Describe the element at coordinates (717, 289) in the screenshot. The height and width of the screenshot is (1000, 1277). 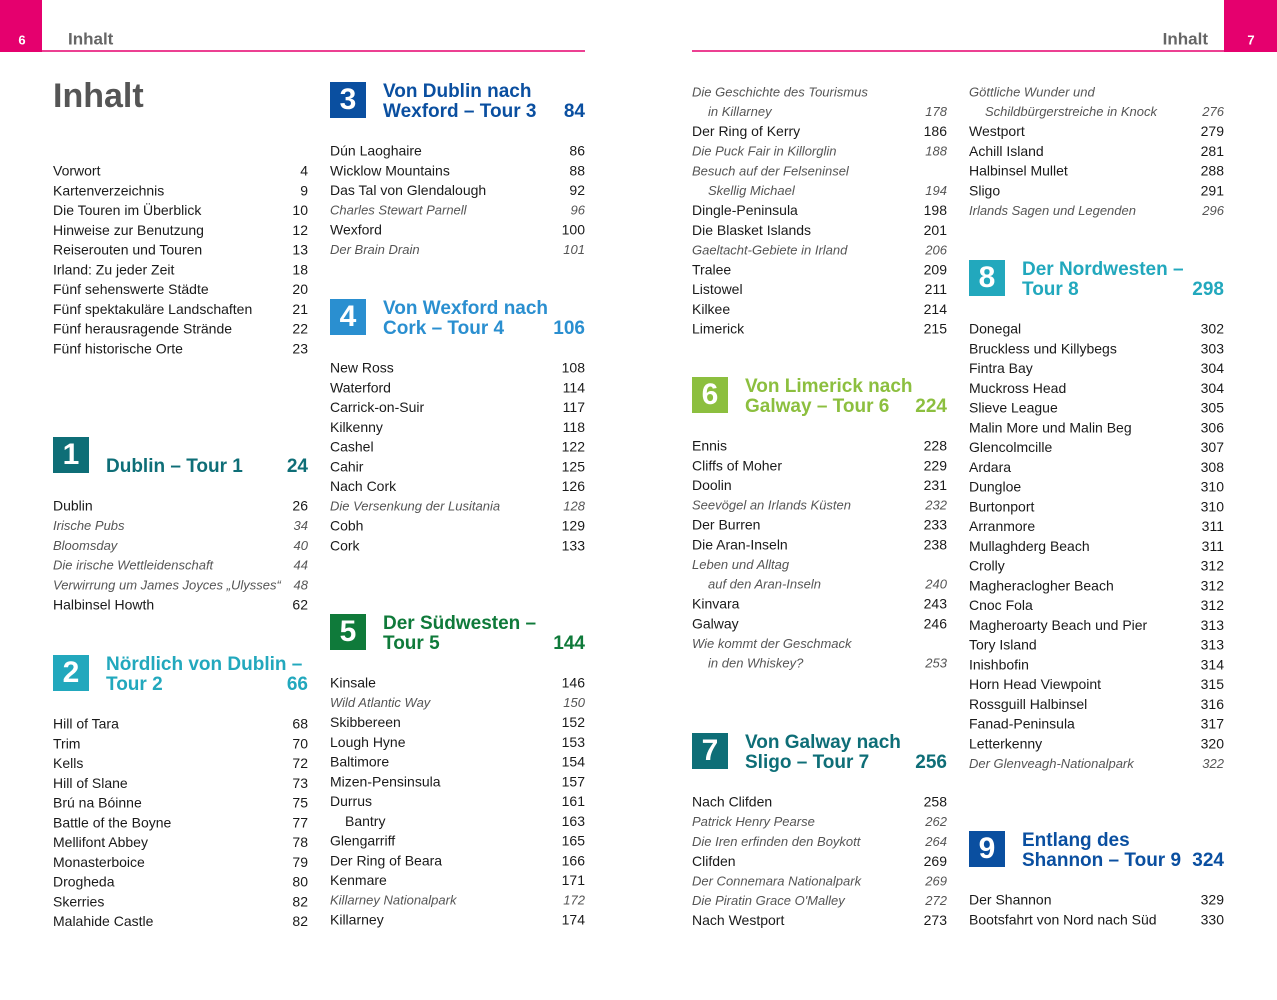
I see `entry-text: Listowel` at that location.